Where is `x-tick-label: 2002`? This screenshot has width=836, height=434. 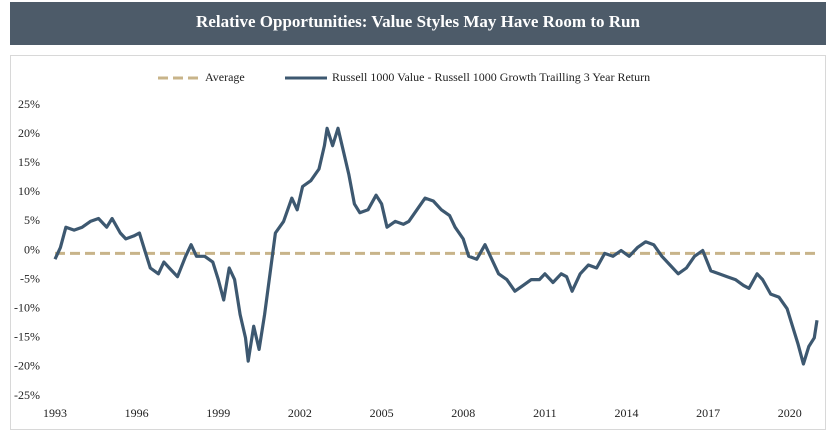
x-tick-label: 2002 is located at coordinates (300, 413).